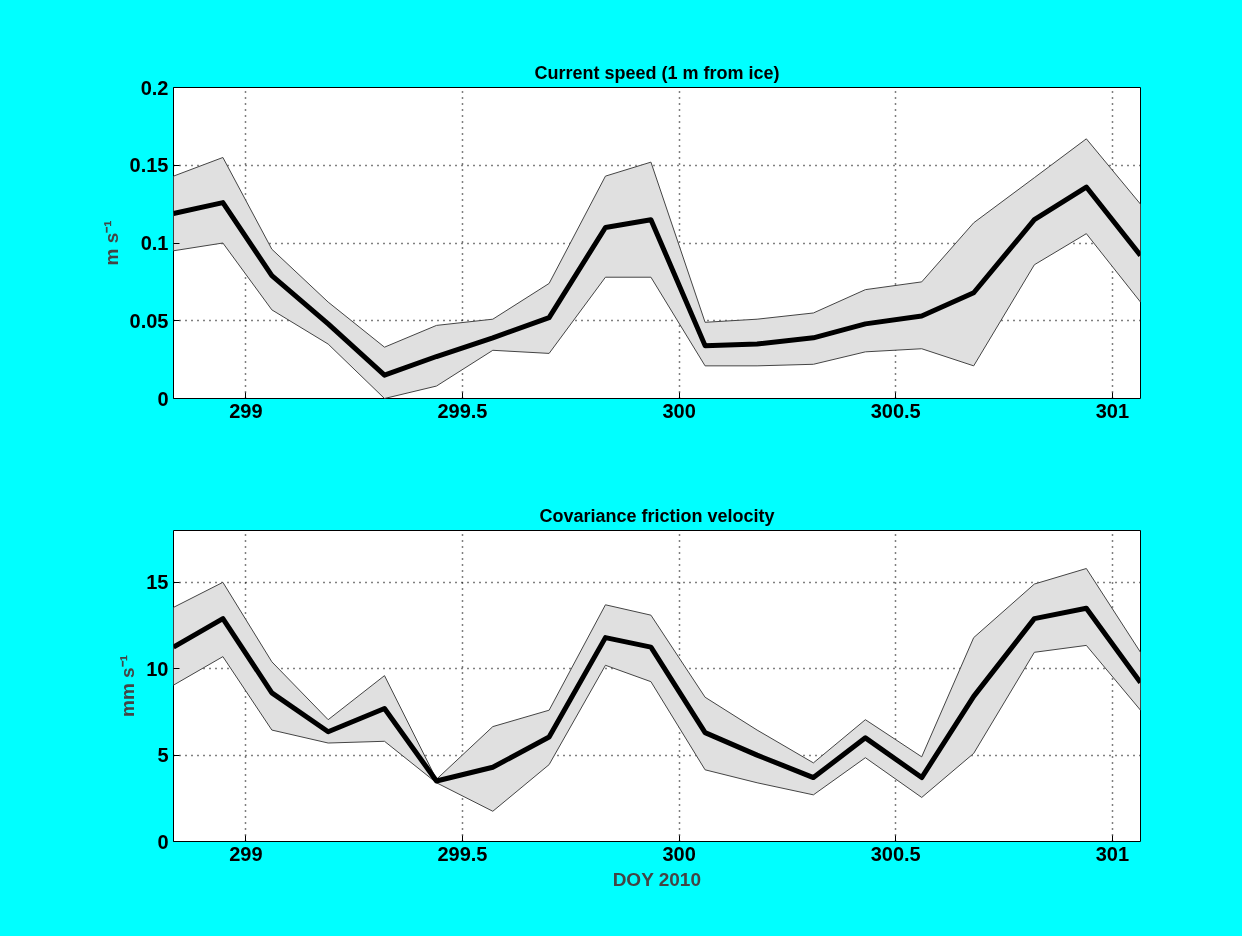  Describe the element at coordinates (149, 165) in the screenshot. I see `y-tick-label: 0.15` at that location.